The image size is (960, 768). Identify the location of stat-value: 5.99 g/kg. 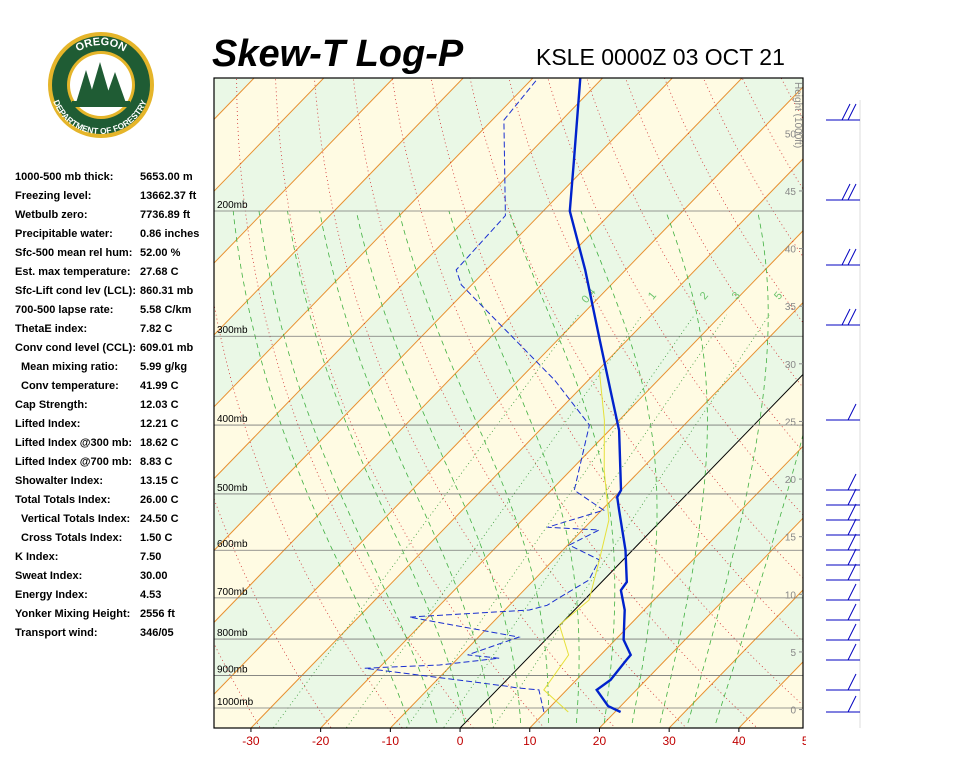
(163, 367).